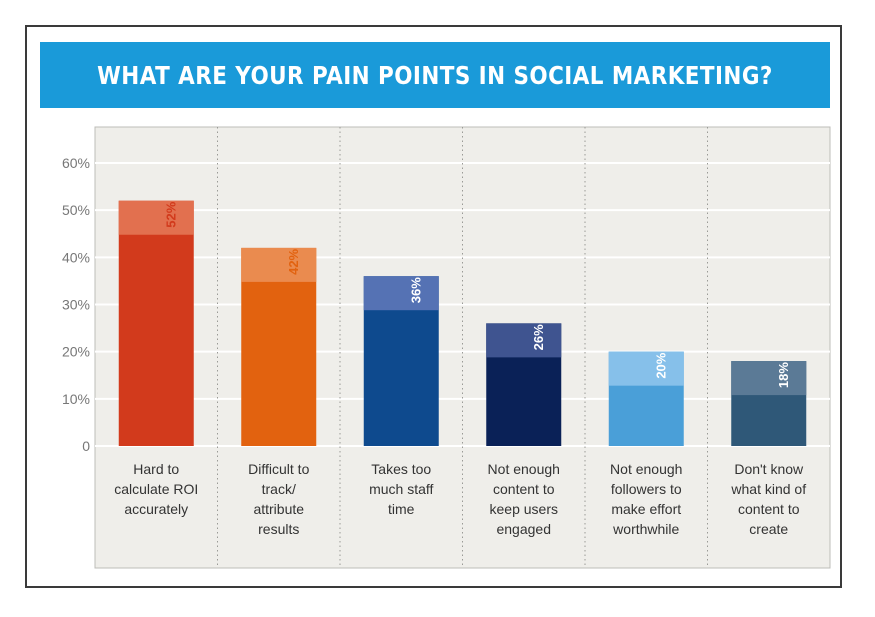 The height and width of the screenshot is (617, 875). Describe the element at coordinates (769, 469) in the screenshot. I see `category-label: Don't know` at that location.